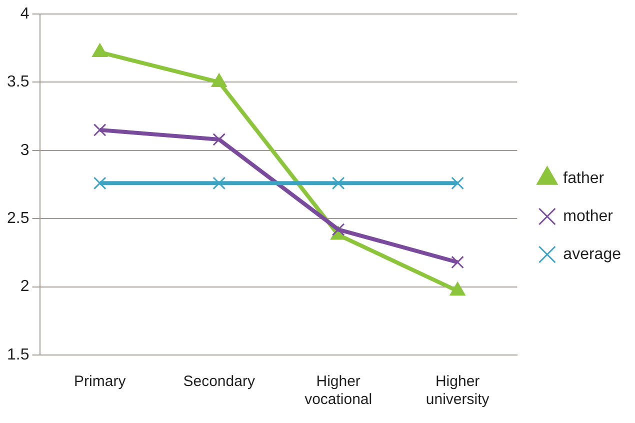 This screenshot has width=635, height=423. Describe the element at coordinates (588, 216) in the screenshot. I see `legend-label: mother` at that location.